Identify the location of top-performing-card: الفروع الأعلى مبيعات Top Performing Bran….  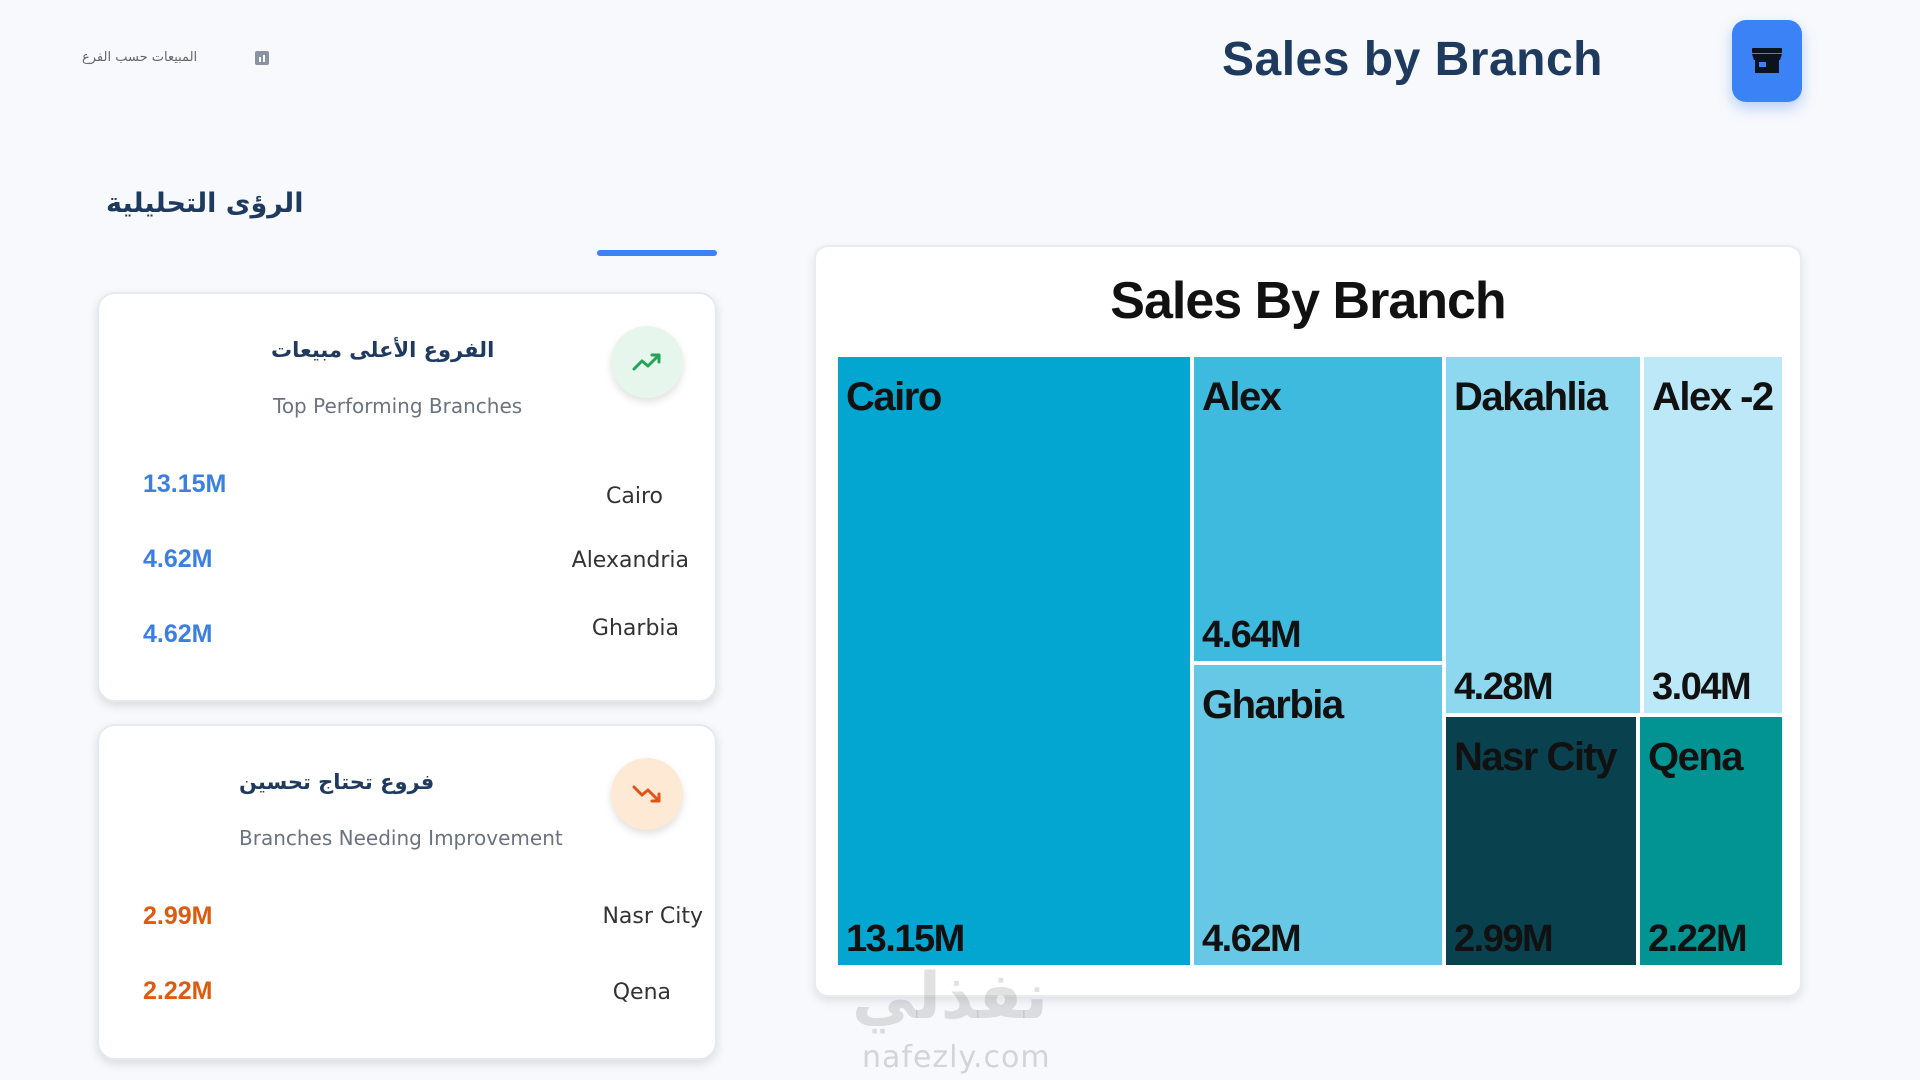
(407, 497).